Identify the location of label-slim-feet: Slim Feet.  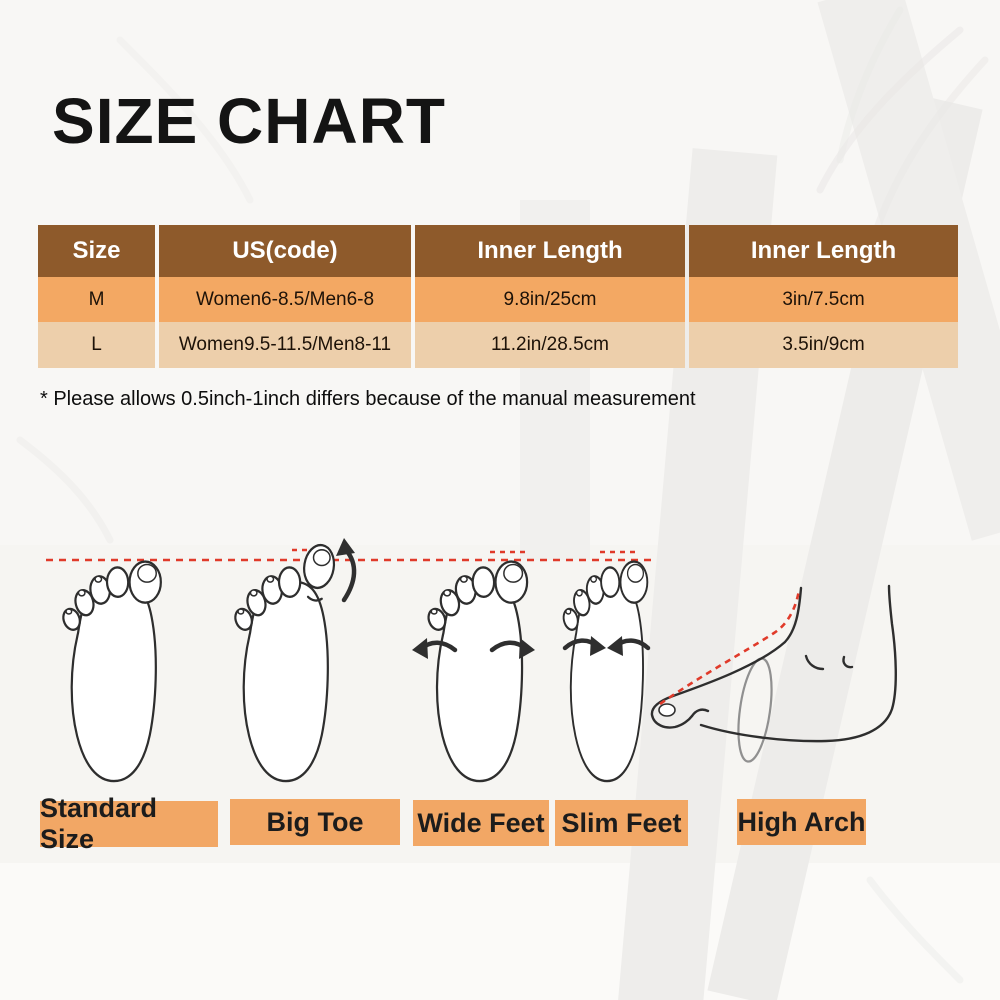
(621, 823).